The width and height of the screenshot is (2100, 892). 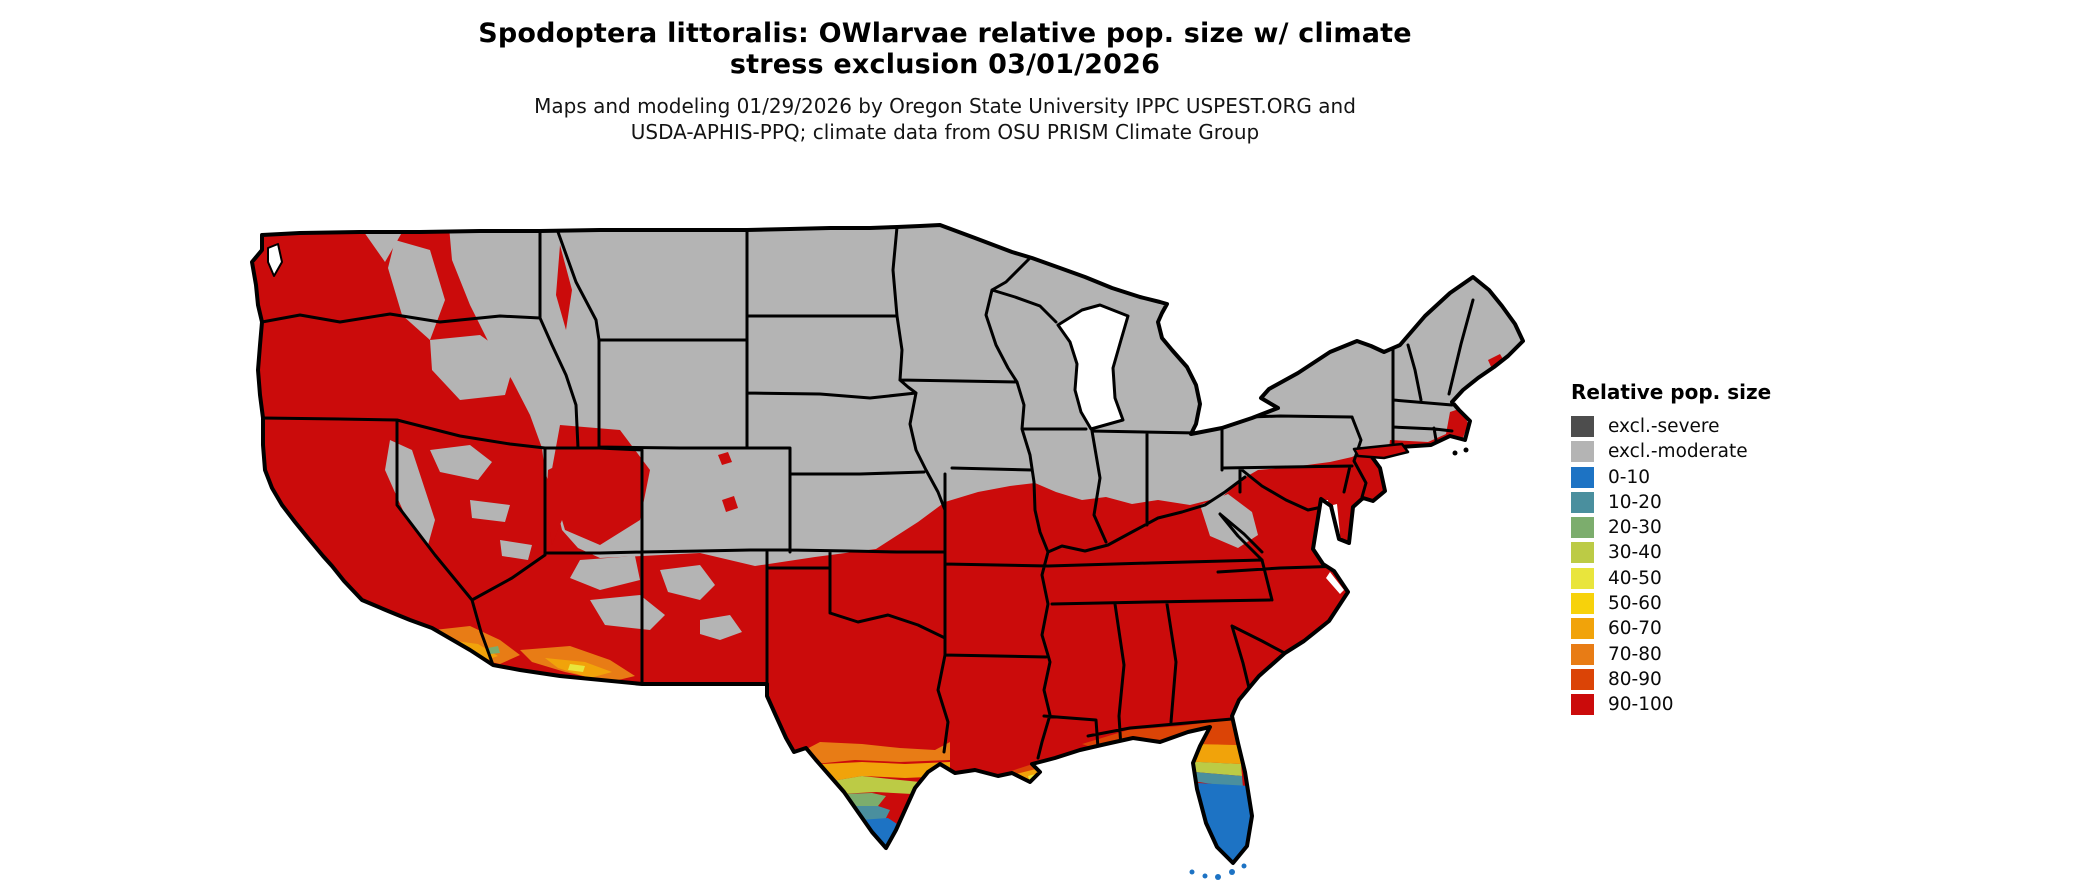 What do you see at coordinates (1716, 654) in the screenshot?
I see `legend-item-p70-80: 70-80` at bounding box center [1716, 654].